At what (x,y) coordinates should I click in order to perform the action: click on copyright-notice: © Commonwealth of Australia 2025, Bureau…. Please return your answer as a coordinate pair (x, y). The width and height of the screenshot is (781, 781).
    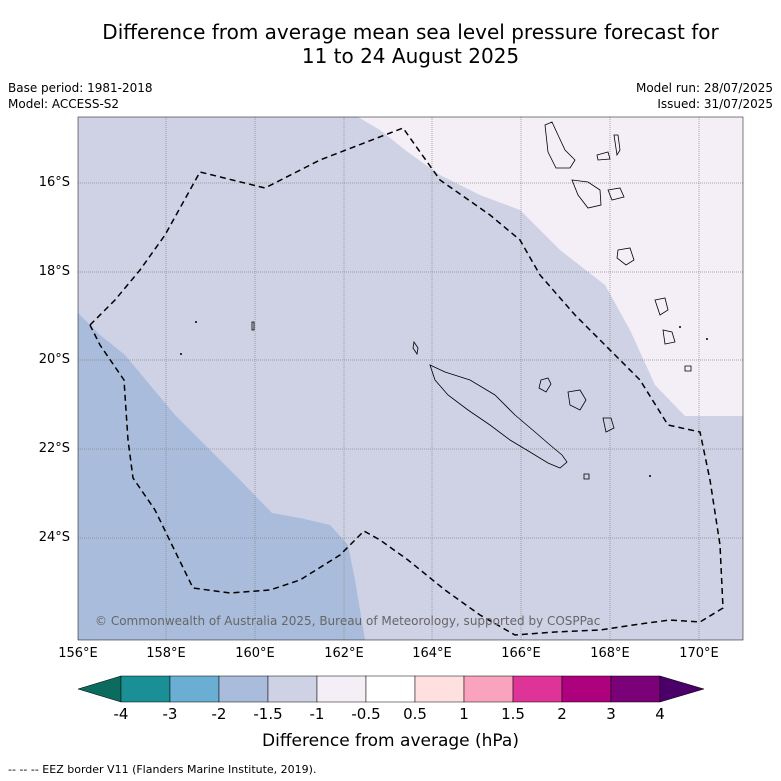
    Looking at the image, I should click on (348, 621).